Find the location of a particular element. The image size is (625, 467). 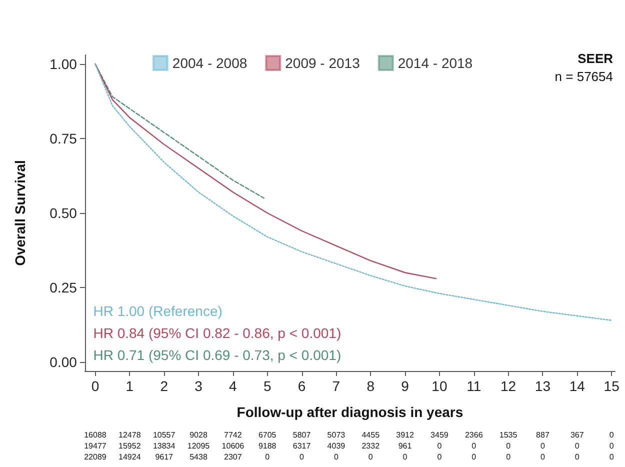

annotation: HR 0.84 (95% CI 0.82 - 0.86, p < 0.001) is located at coordinates (217, 333).